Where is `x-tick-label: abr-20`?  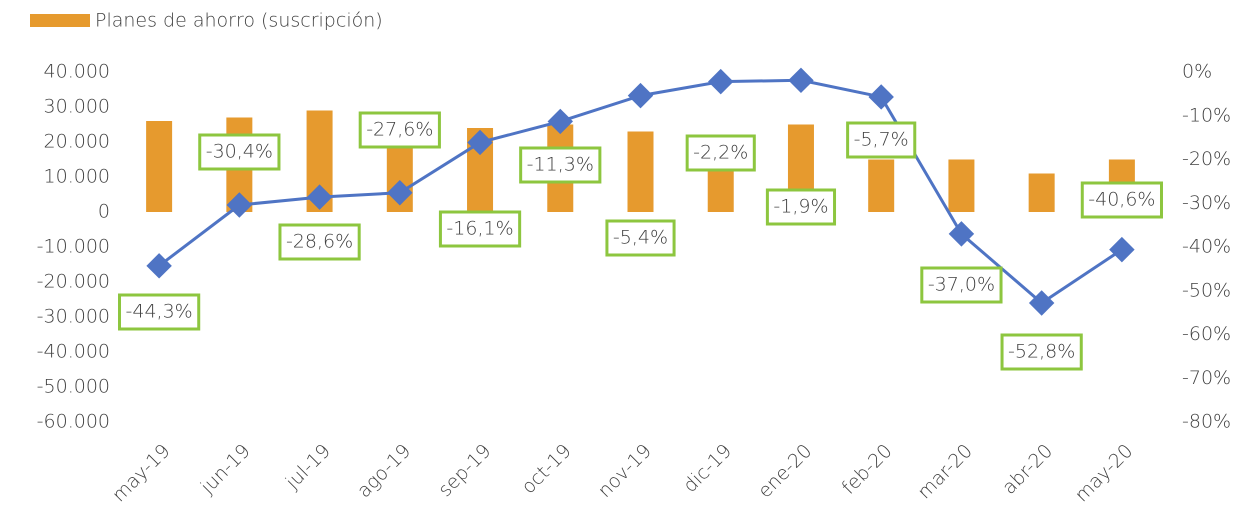
x-tick-label: abr-20 is located at coordinates (1027, 469).